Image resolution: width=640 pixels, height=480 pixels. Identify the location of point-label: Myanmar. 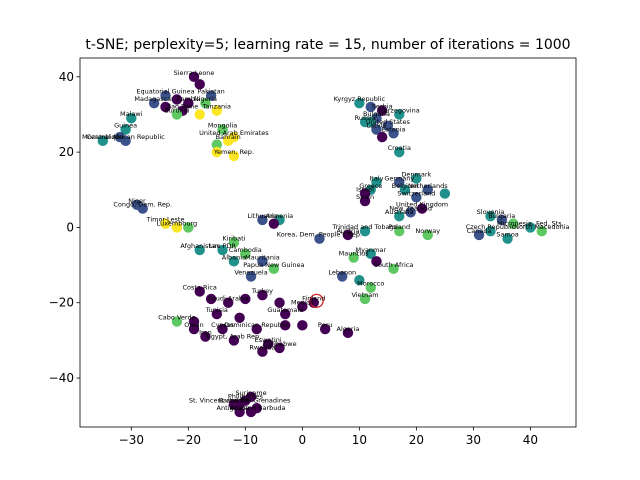
(370, 250).